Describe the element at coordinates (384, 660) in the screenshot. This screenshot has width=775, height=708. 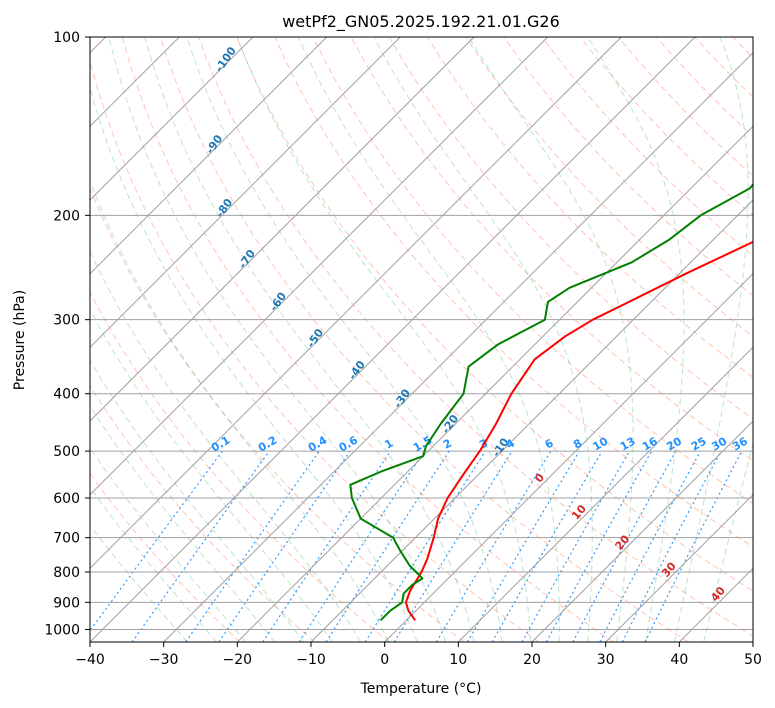
I see `x-tick-label-4: 0` at that location.